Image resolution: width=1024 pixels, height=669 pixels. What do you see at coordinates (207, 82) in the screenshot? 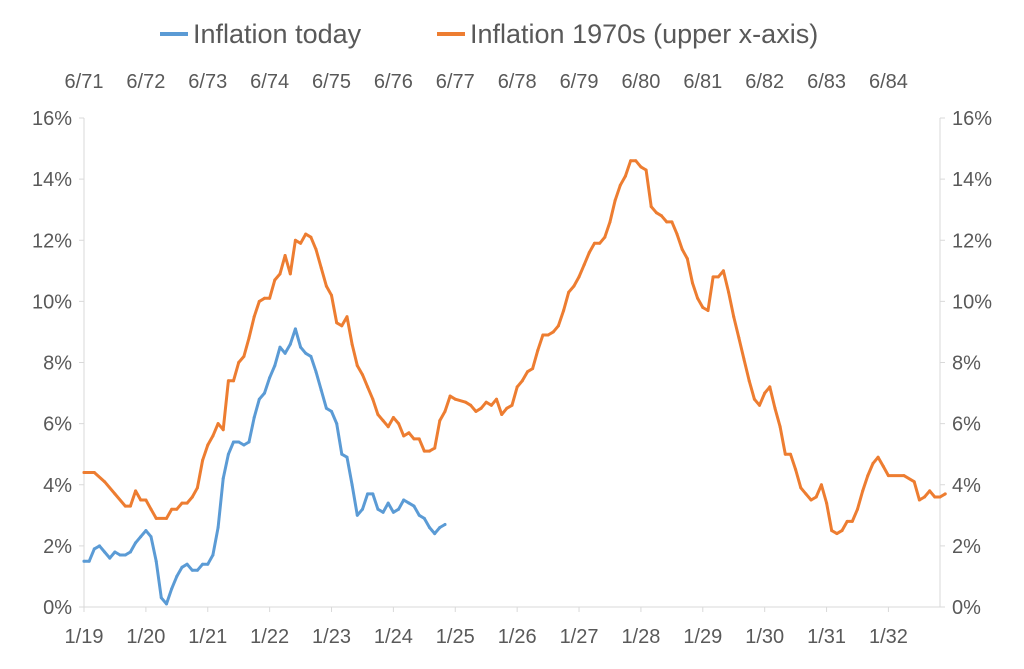
I see `x-tick-label-top: 6/73` at bounding box center [207, 82].